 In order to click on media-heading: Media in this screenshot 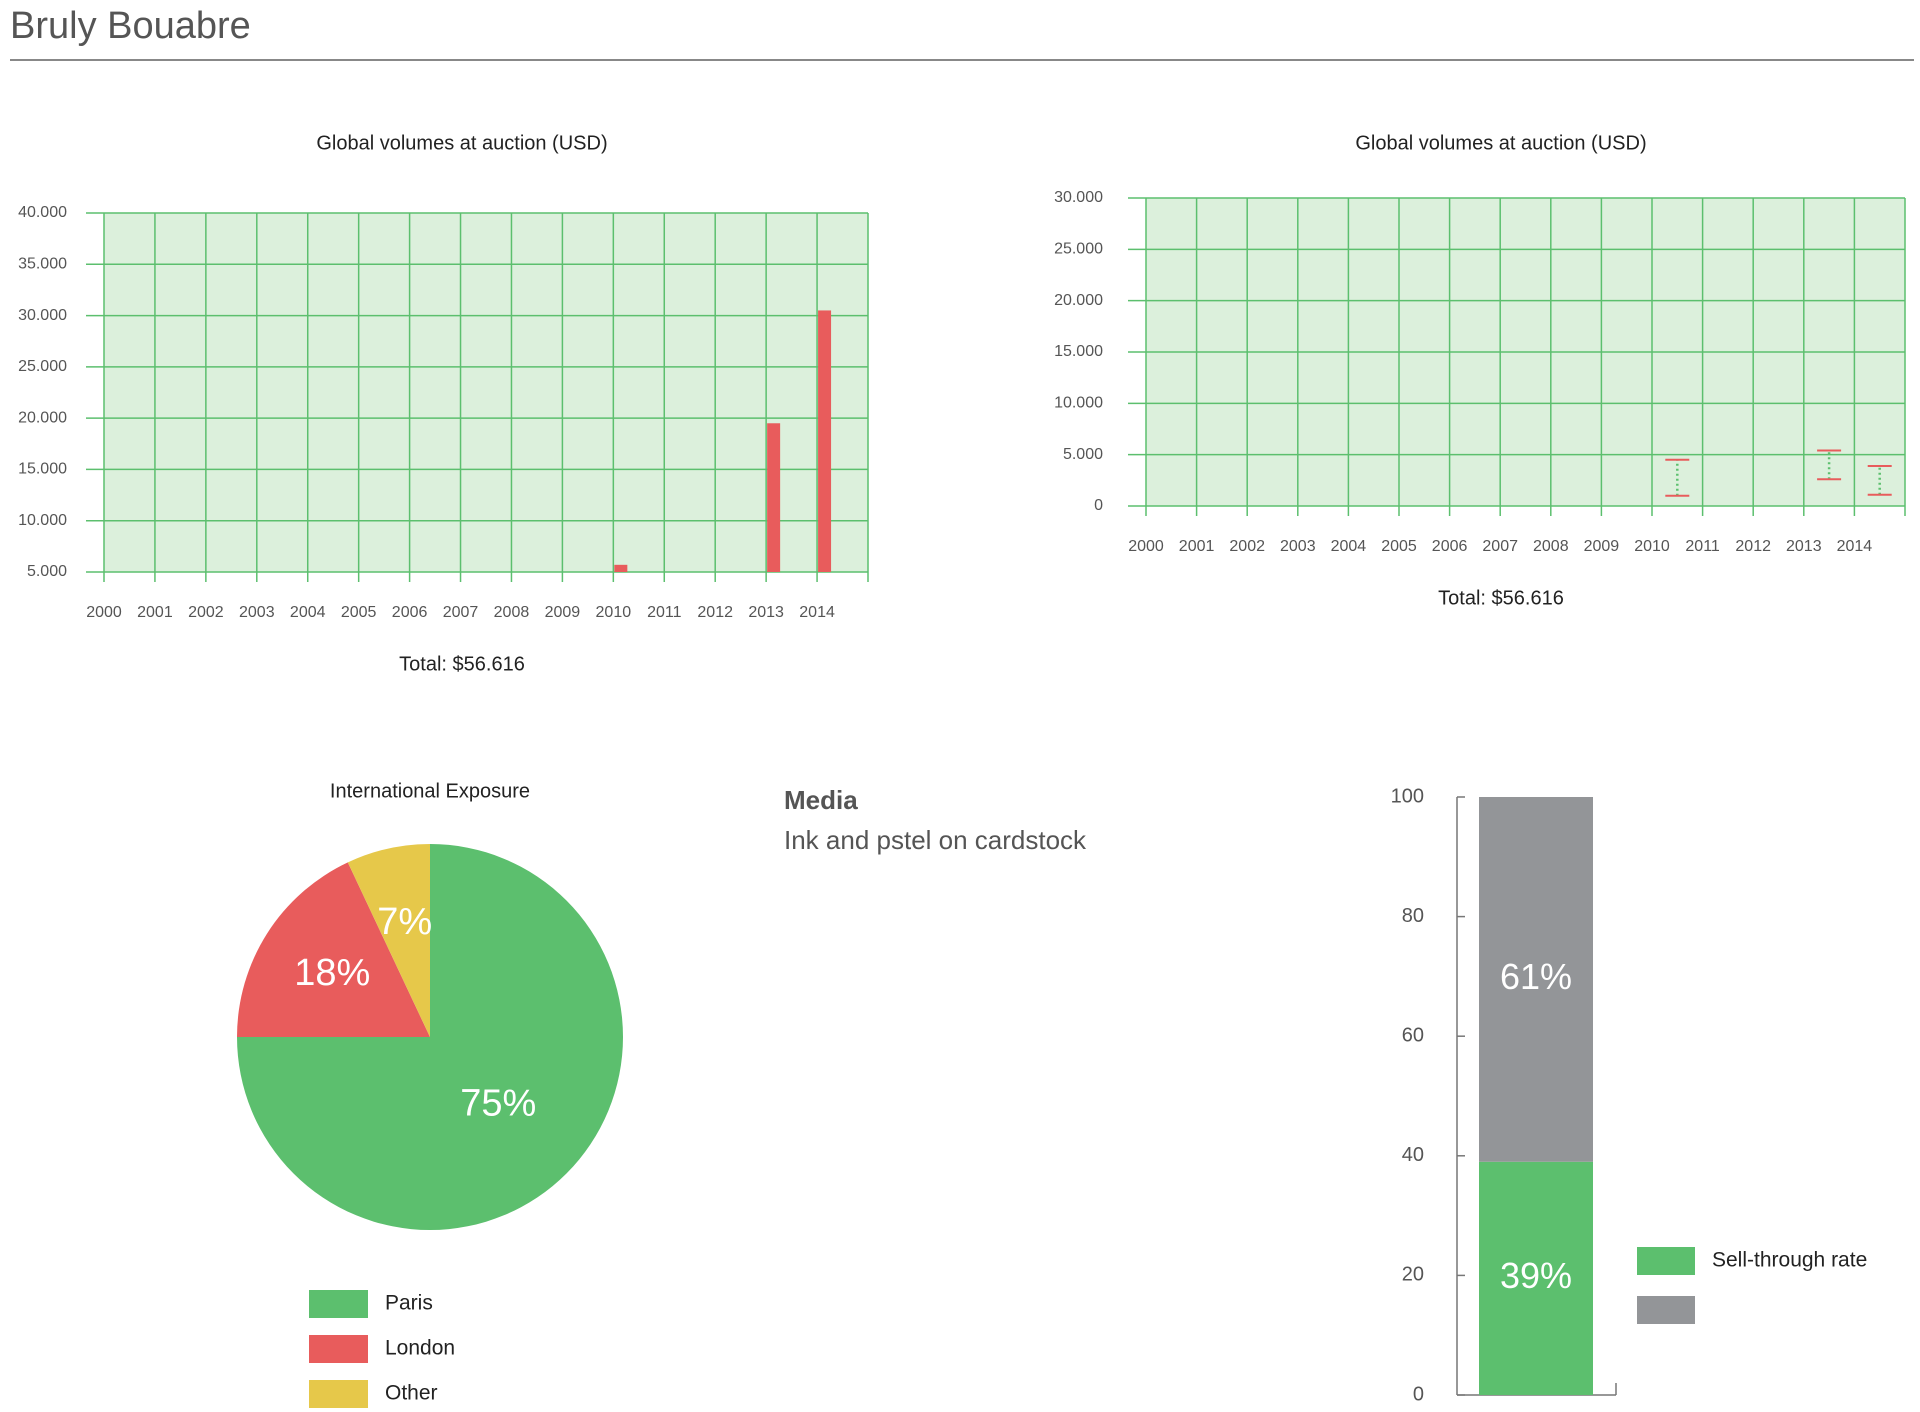, I will do `click(821, 800)`.